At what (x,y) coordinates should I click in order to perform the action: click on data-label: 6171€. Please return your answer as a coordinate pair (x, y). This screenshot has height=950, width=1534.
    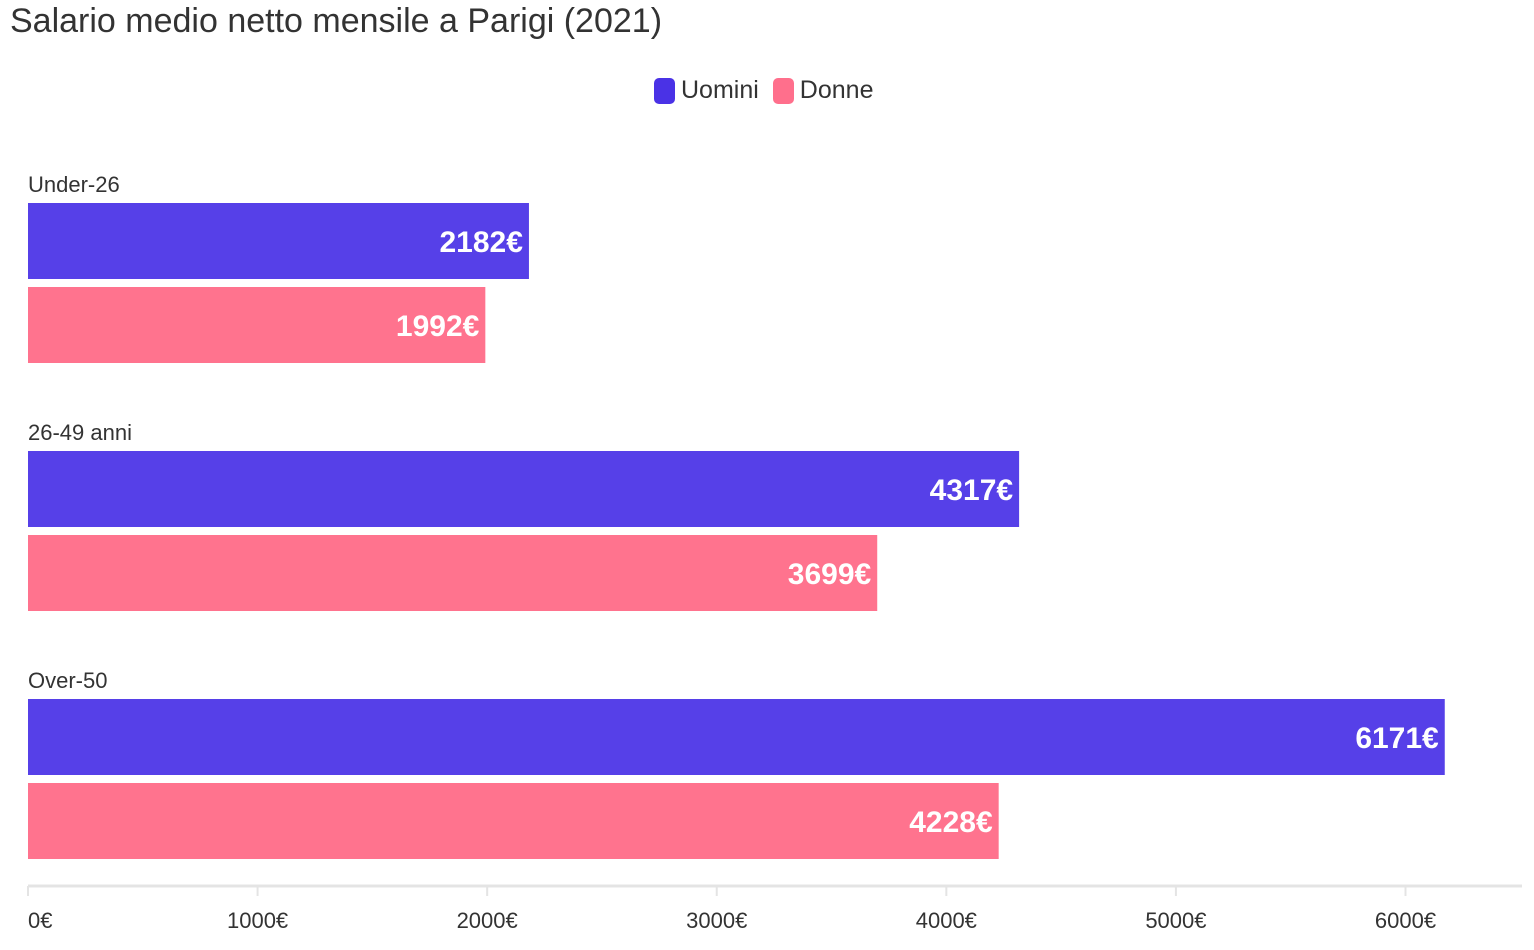
    Looking at the image, I should click on (1397, 738).